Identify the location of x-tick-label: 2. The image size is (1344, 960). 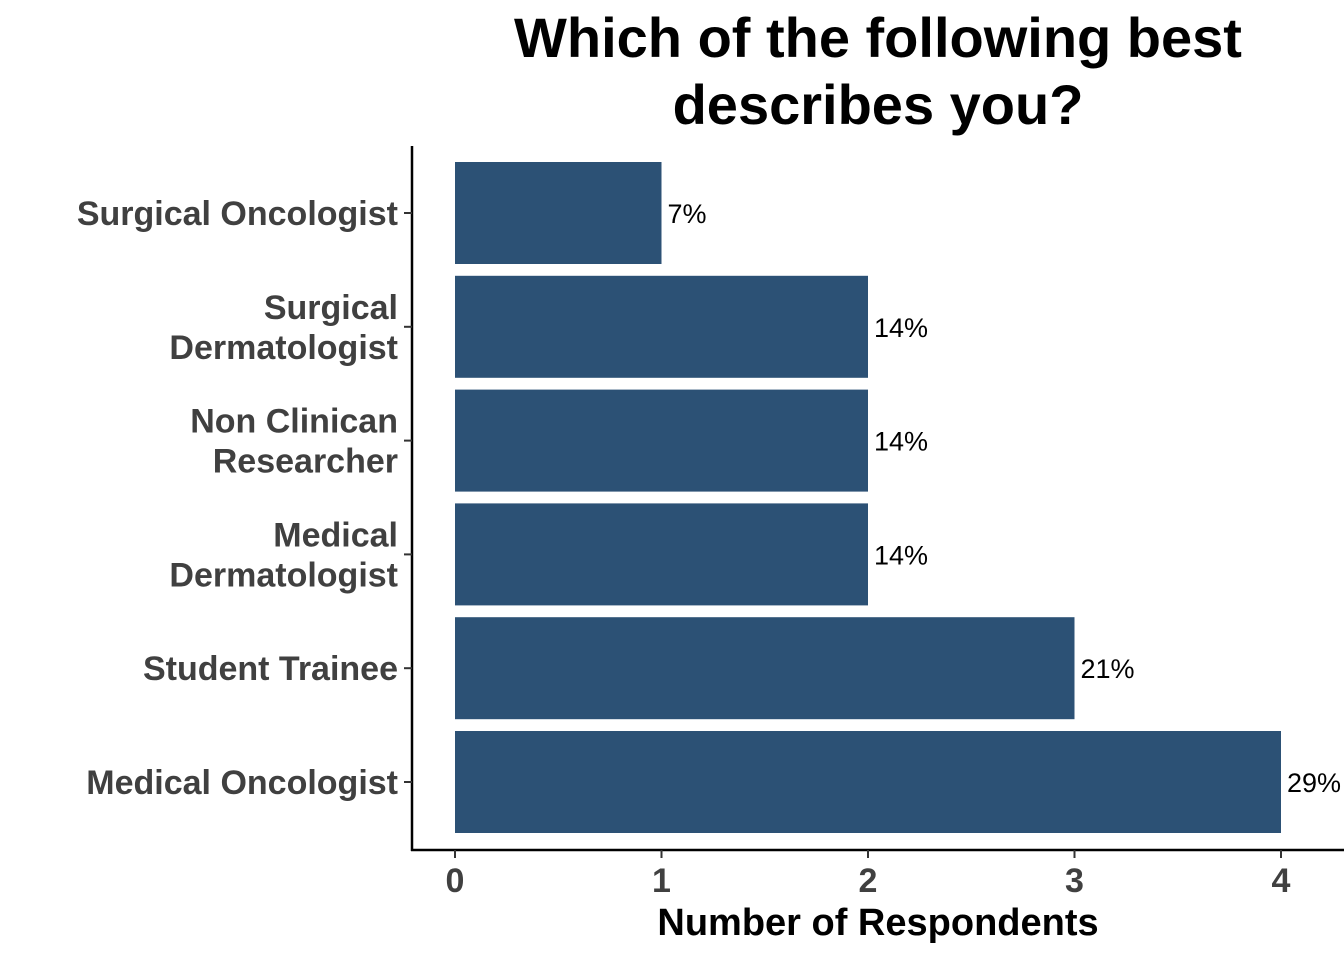
(868, 881).